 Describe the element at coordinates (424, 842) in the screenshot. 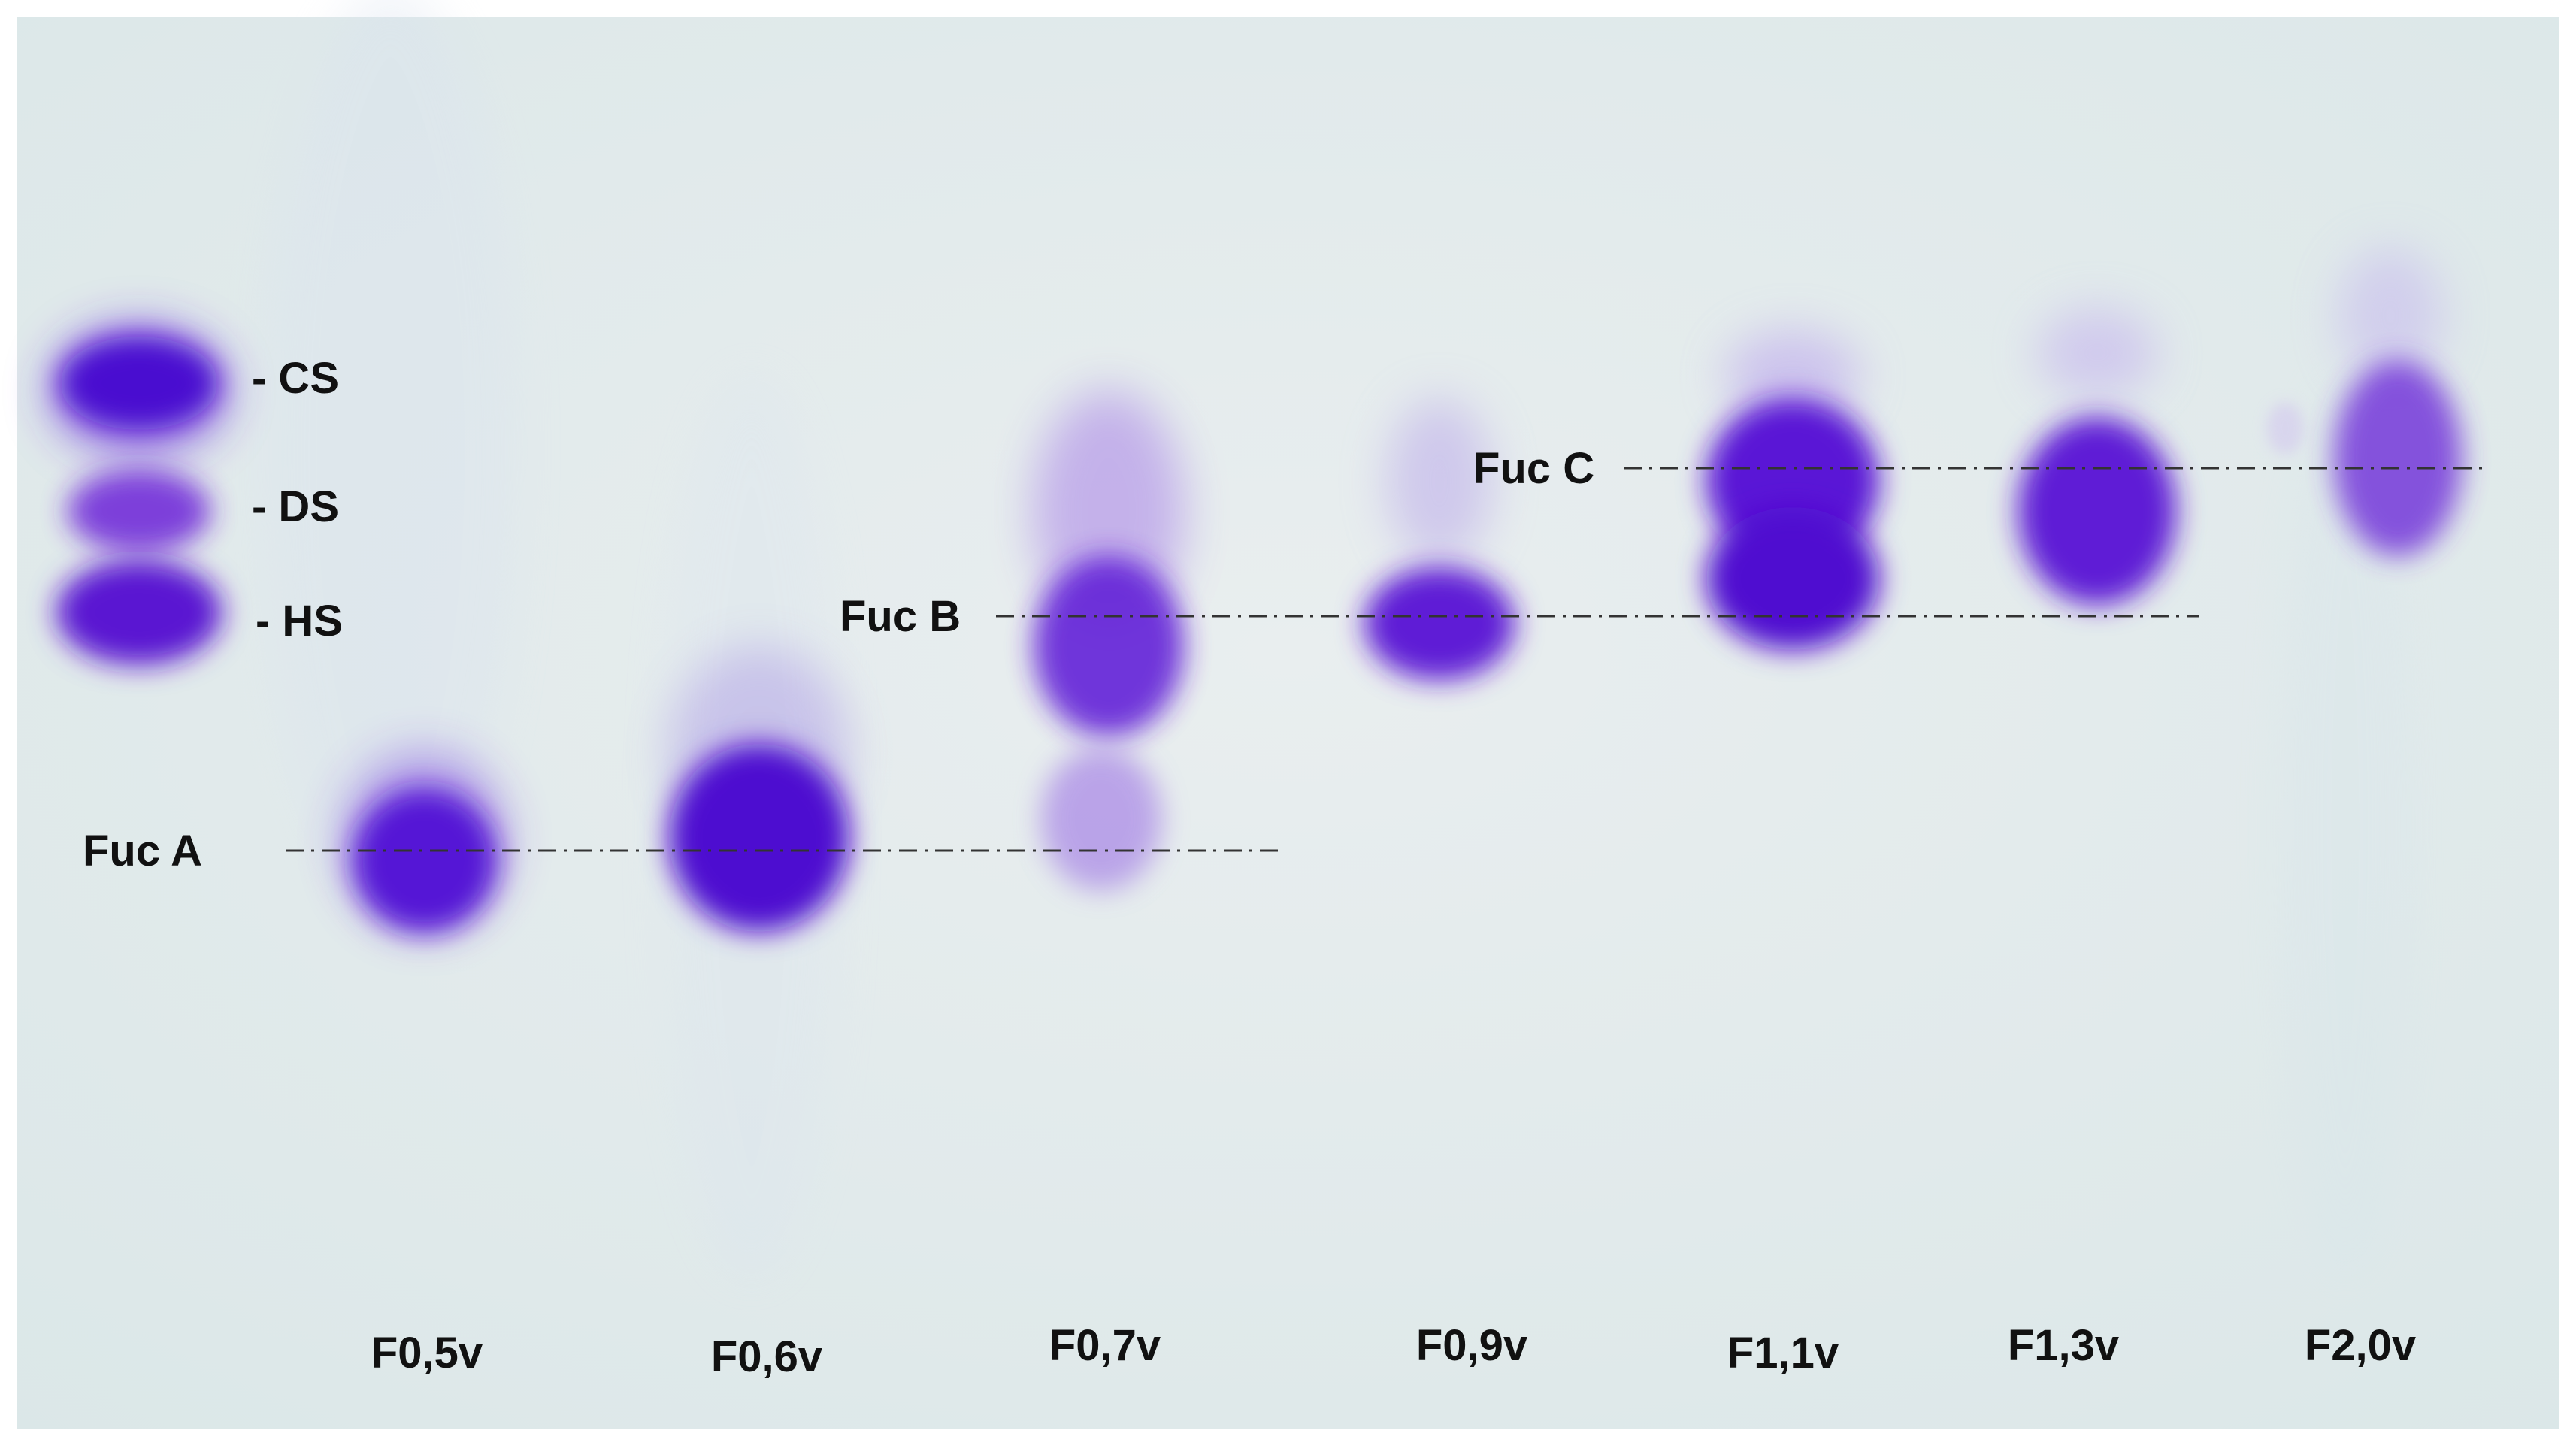

I see `lane-f05v-spot` at that location.